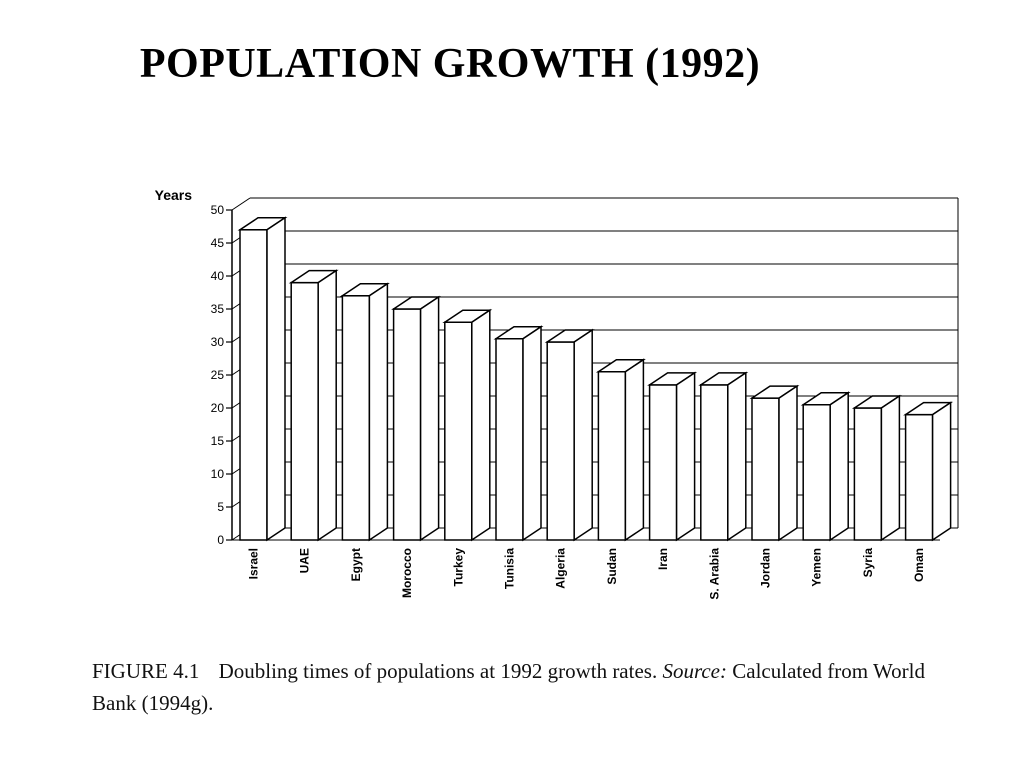  Describe the element at coordinates (356, 564) in the screenshot. I see `x-tick-label: Egypt` at that location.